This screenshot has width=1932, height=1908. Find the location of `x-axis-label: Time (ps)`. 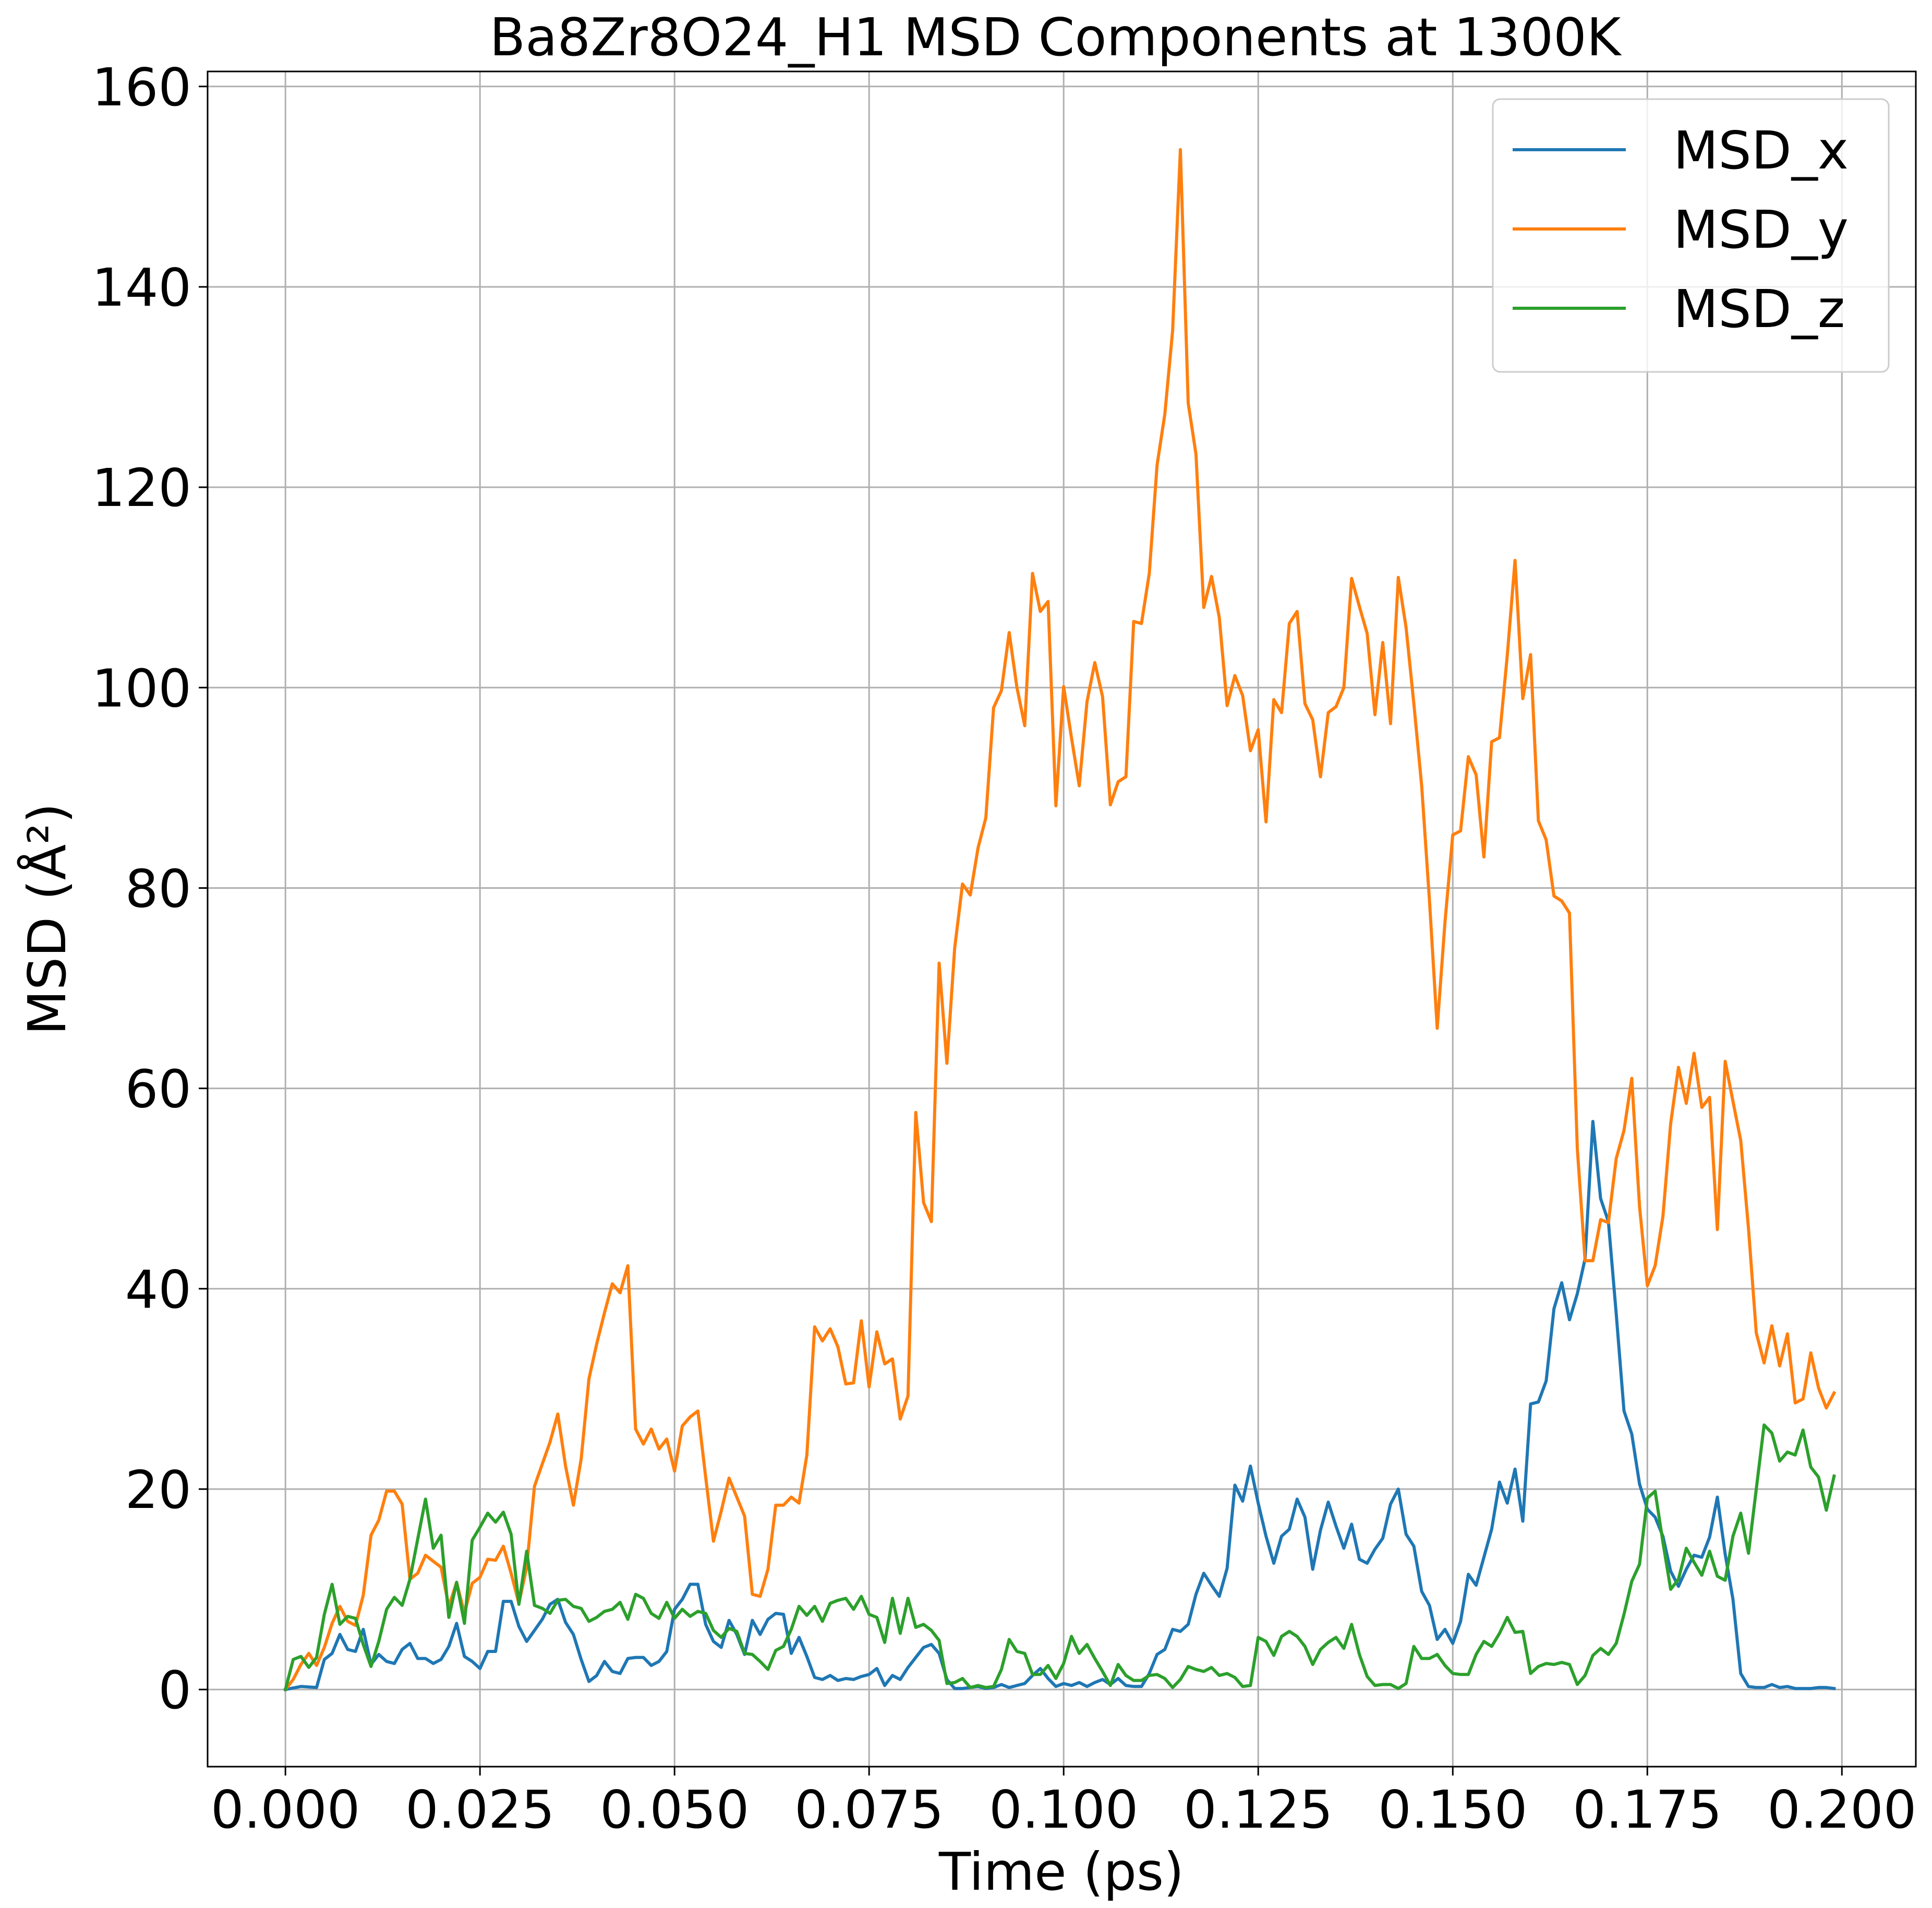

x-axis-label: Time (ps) is located at coordinates (1061, 1872).